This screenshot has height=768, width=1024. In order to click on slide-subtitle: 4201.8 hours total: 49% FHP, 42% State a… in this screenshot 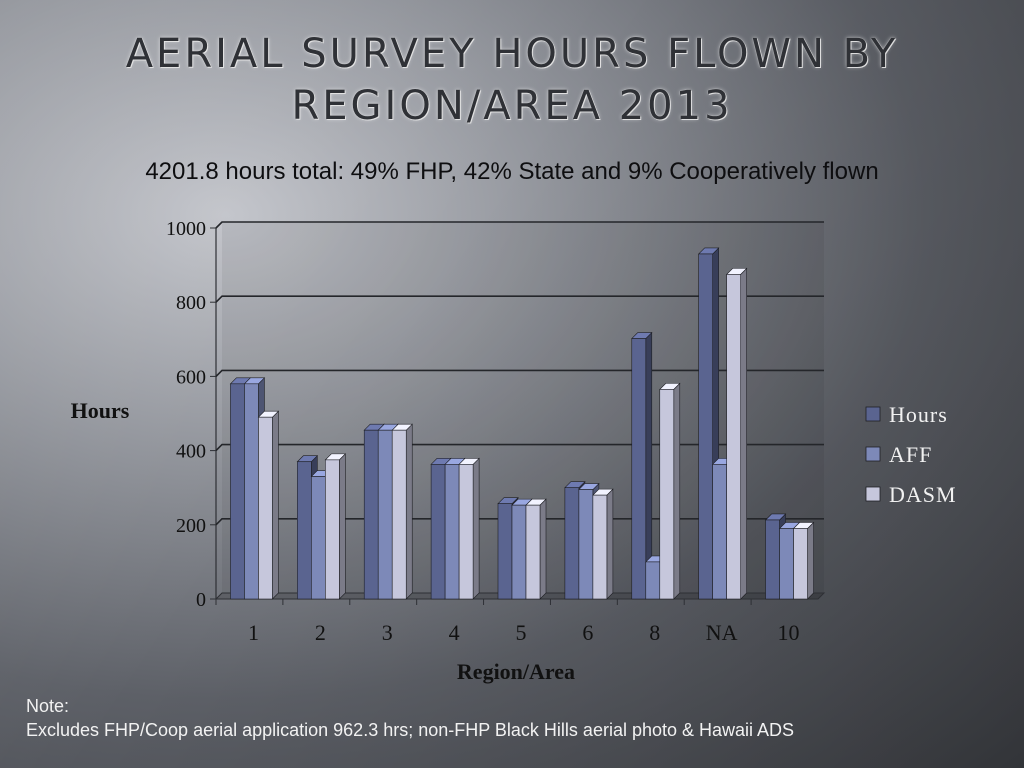, I will do `click(512, 171)`.